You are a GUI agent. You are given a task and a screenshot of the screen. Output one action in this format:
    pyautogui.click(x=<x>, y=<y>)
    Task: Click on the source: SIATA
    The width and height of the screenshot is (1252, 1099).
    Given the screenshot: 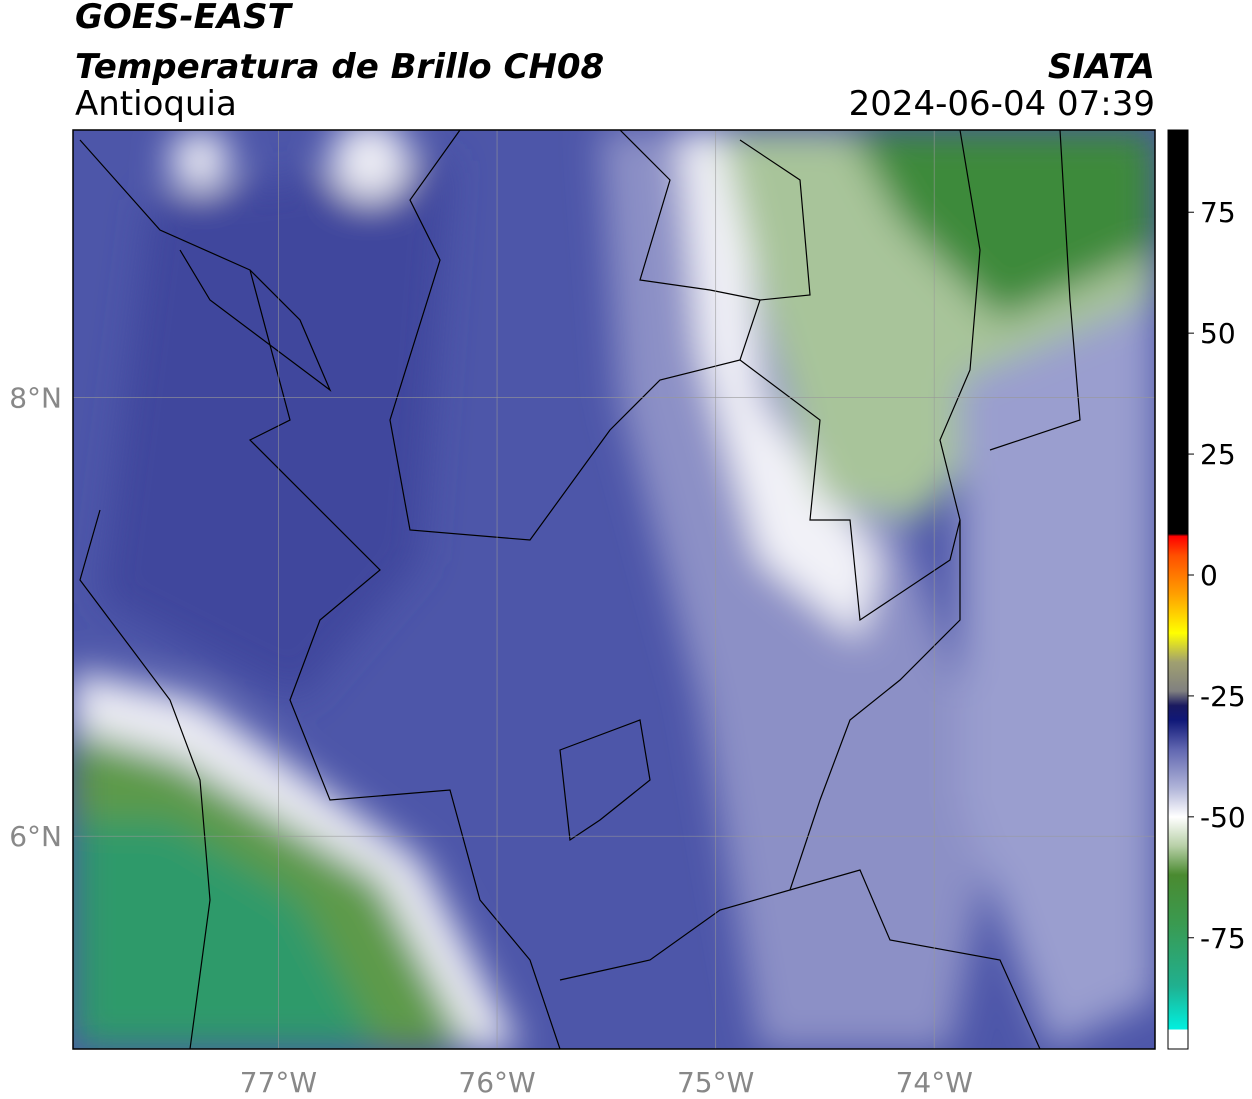 What is the action you would take?
    pyautogui.click(x=1101, y=67)
    